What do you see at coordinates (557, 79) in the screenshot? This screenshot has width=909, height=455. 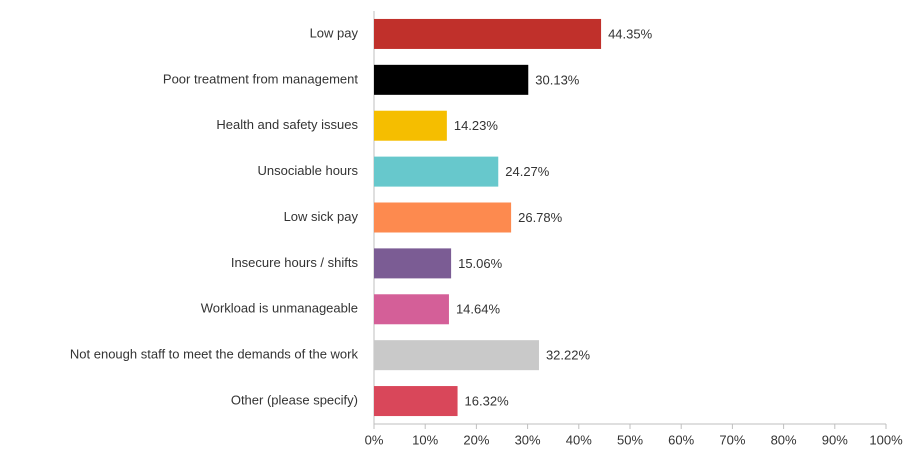 I see `value-label: 30.13%` at bounding box center [557, 79].